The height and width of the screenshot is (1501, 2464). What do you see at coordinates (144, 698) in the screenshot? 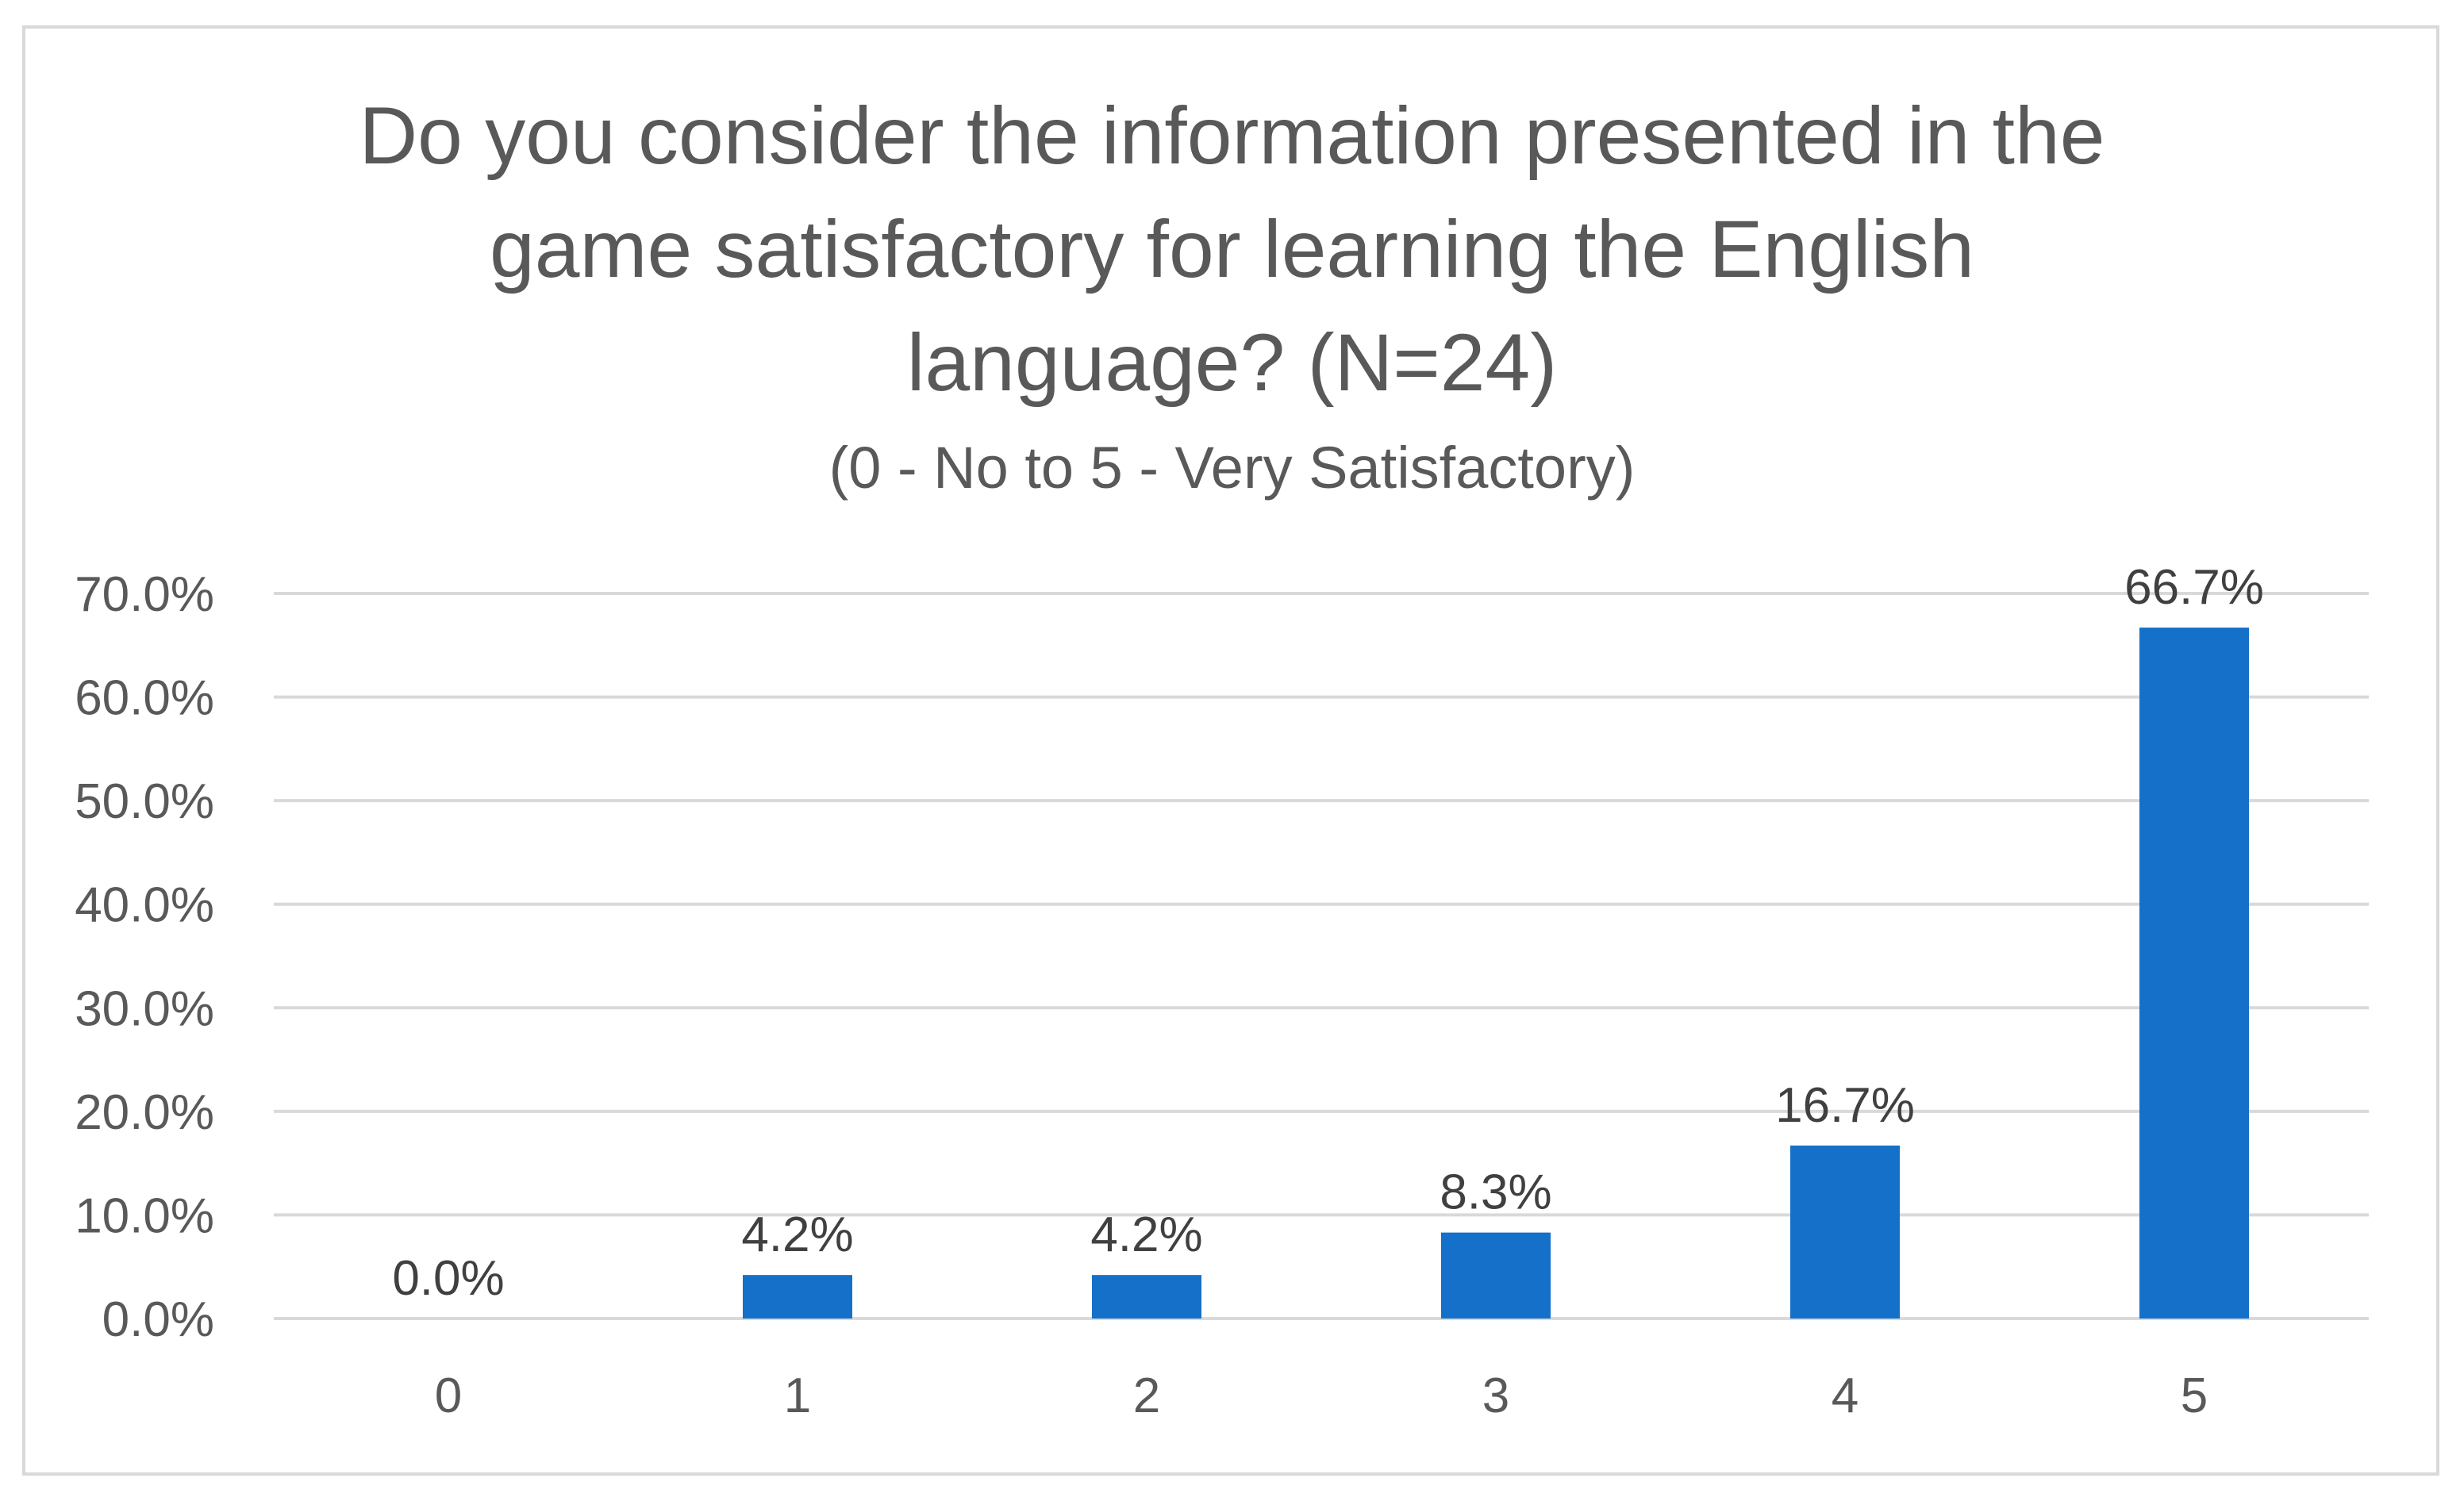
I see `y-tick-label: 60.0%` at bounding box center [144, 698].